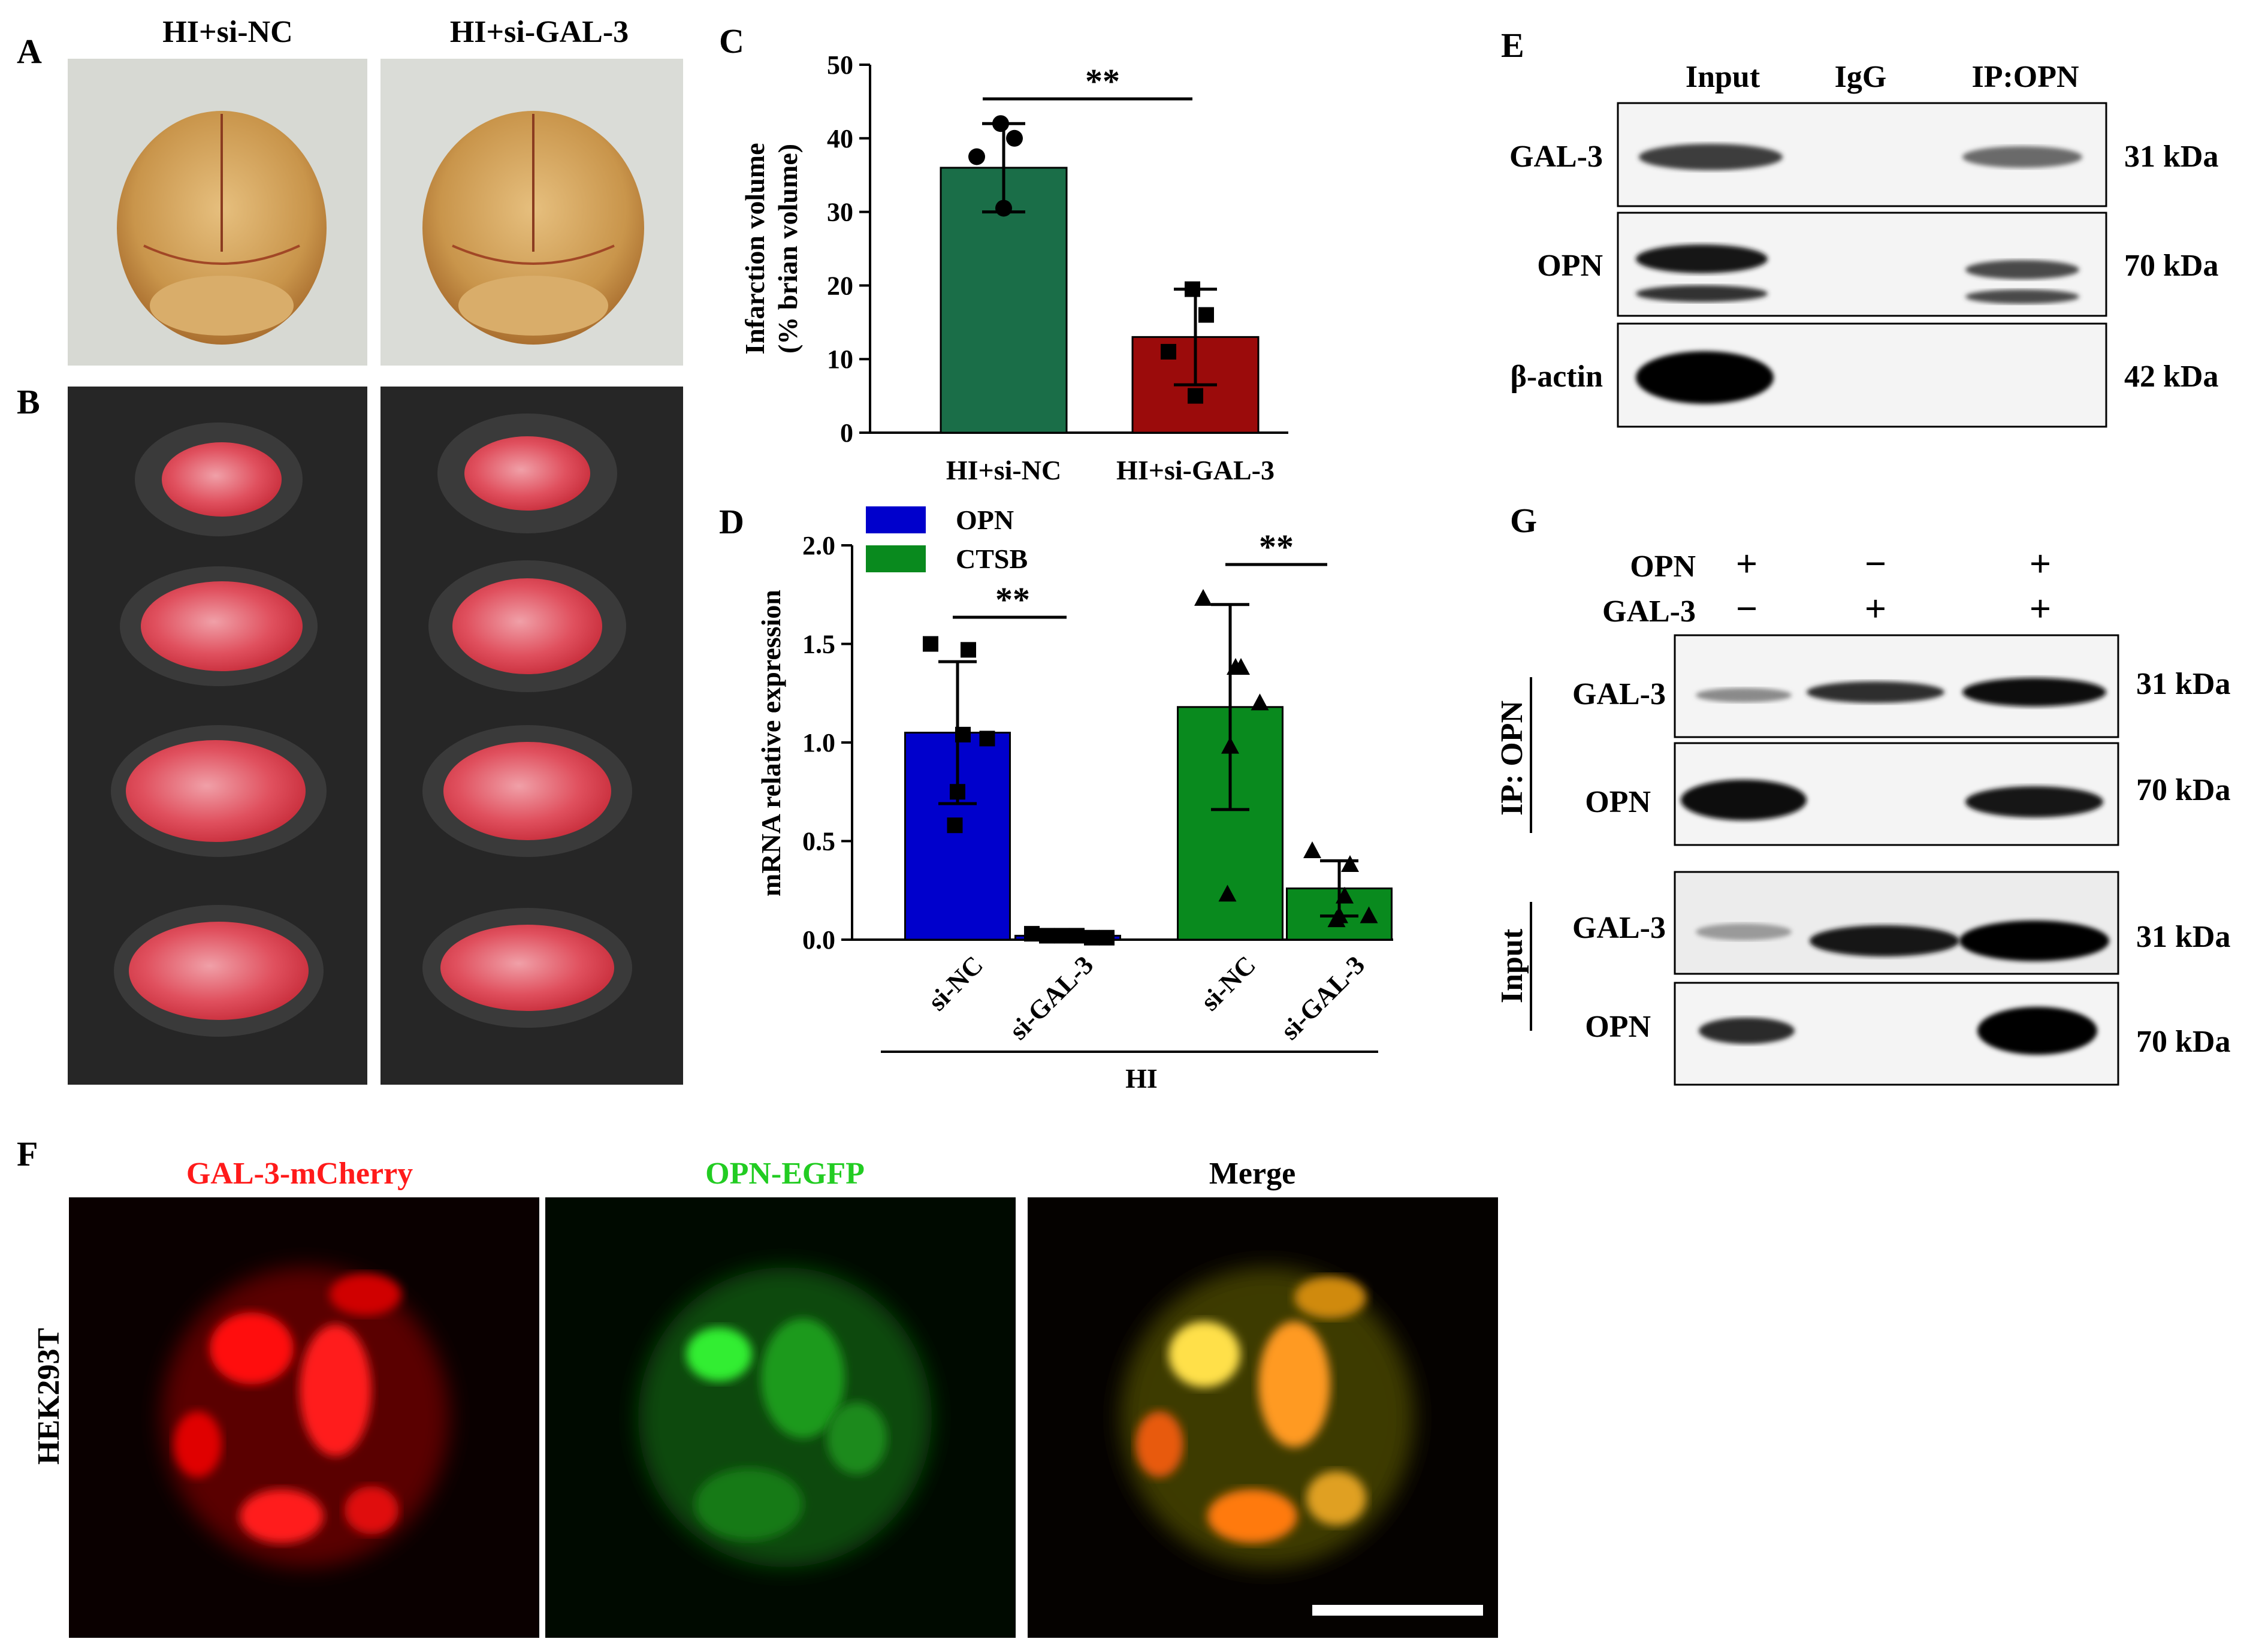 The image size is (2268, 1651). I want to click on y-tick-label: 20, so click(840, 286).